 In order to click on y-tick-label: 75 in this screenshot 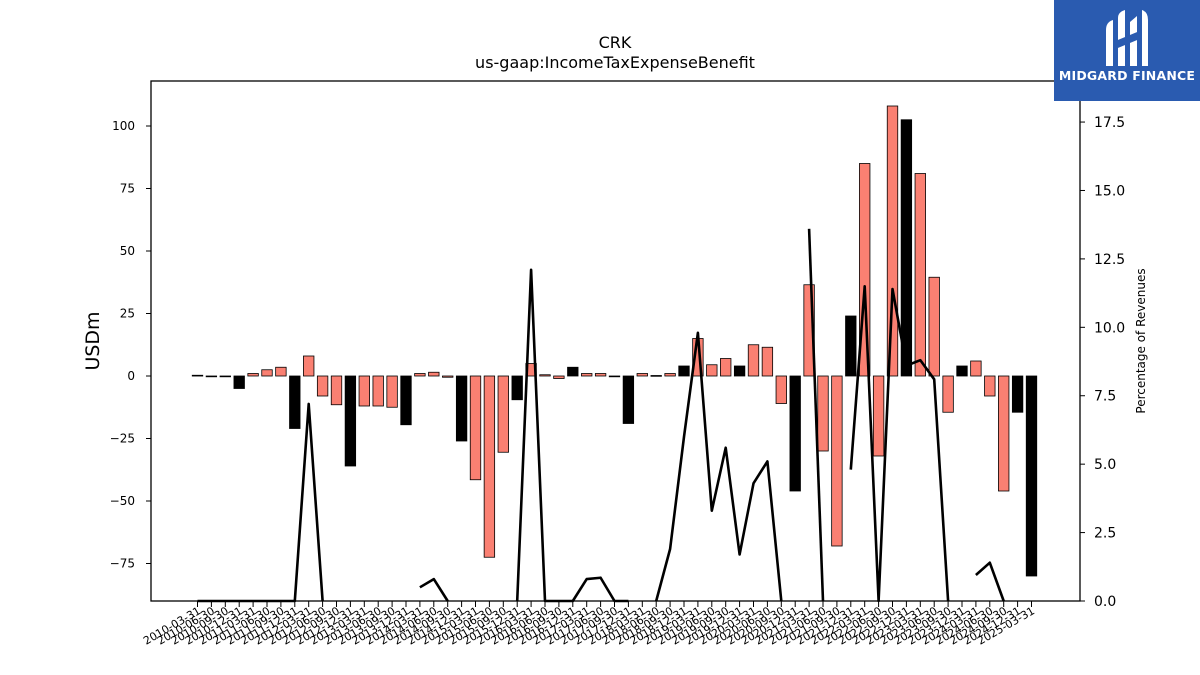, I will do `click(127, 189)`.